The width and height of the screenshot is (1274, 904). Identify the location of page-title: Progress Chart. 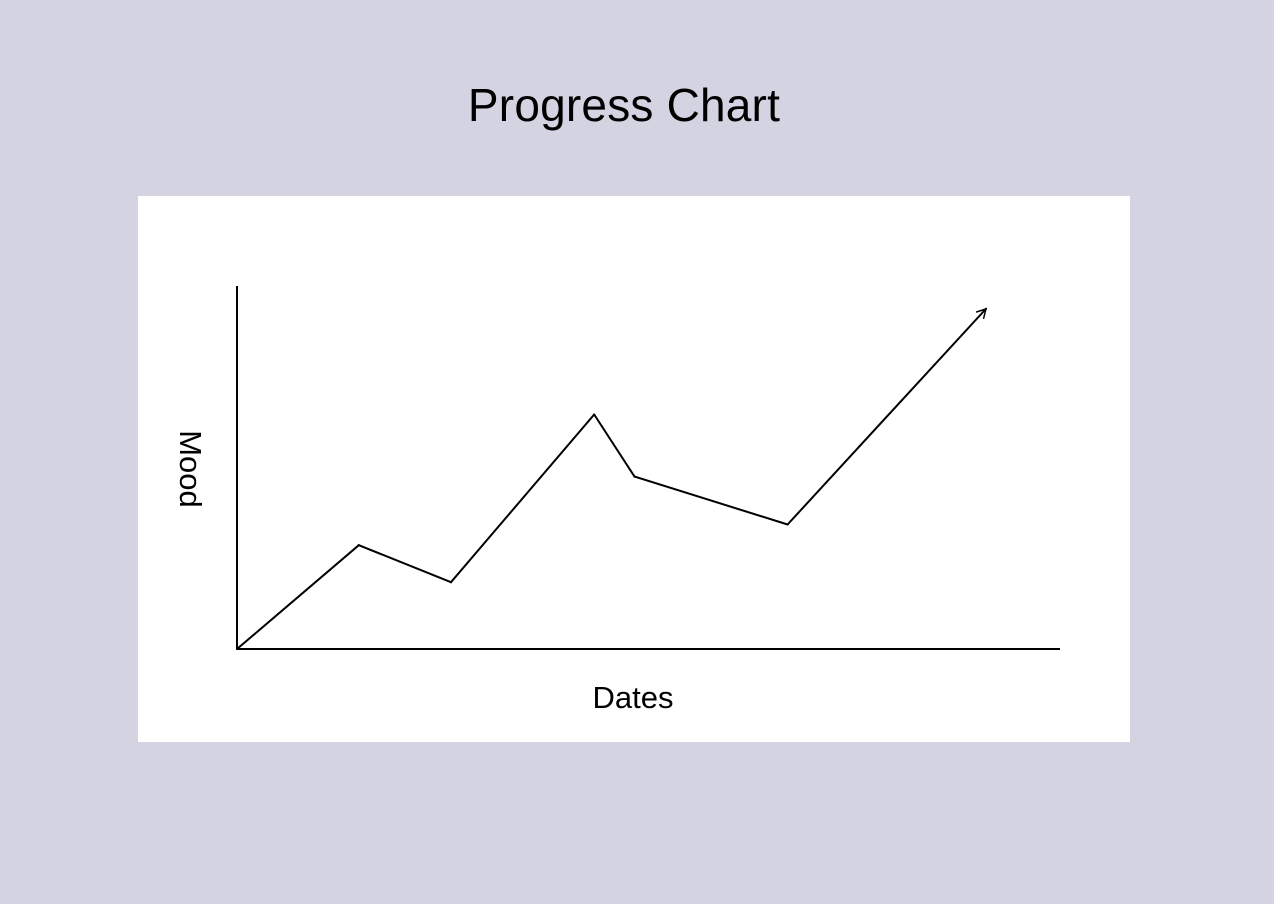
(624, 105).